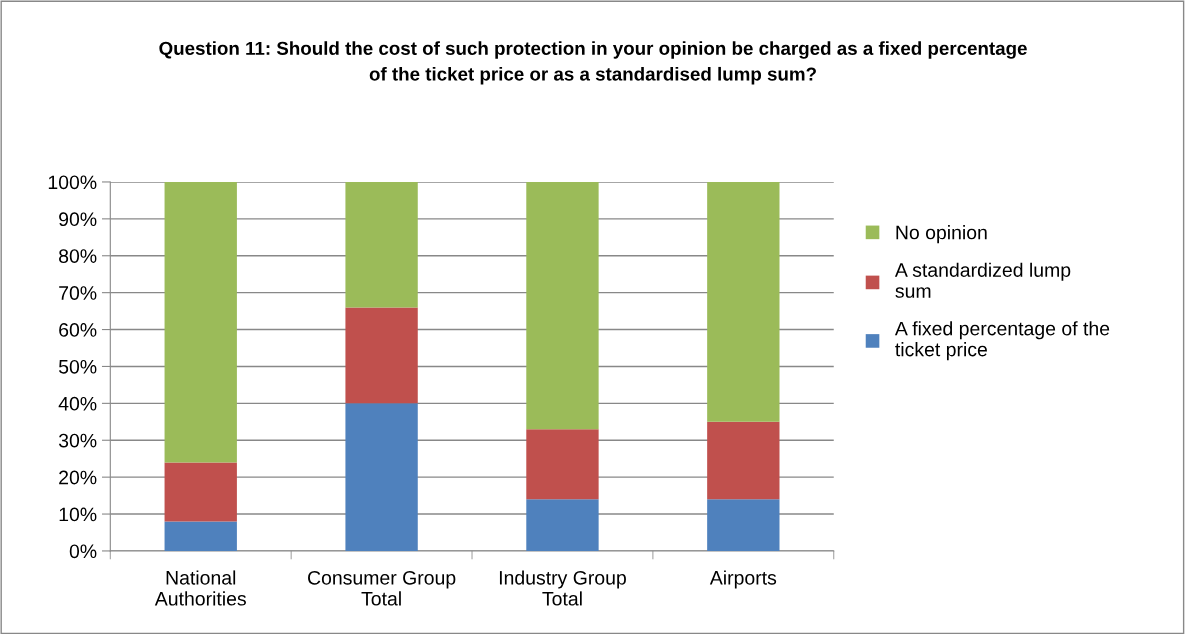 Image resolution: width=1186 pixels, height=634 pixels. What do you see at coordinates (77, 366) in the screenshot?
I see `y-tick-label: 50%` at bounding box center [77, 366].